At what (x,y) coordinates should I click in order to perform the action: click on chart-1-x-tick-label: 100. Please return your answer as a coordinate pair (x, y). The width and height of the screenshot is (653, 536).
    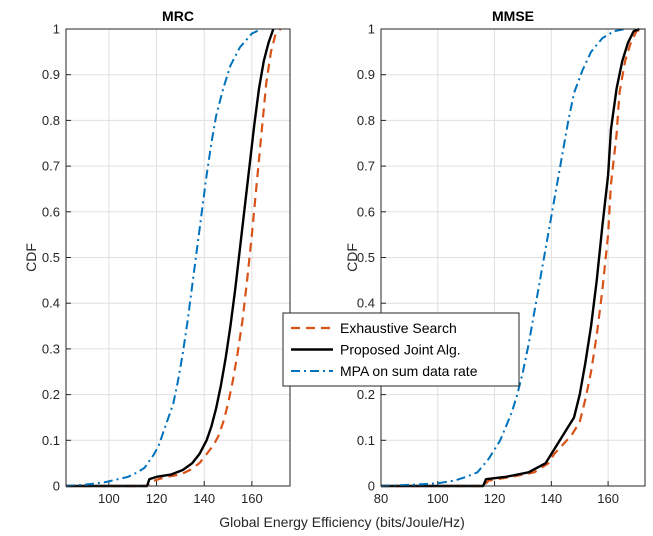
    Looking at the image, I should click on (438, 498).